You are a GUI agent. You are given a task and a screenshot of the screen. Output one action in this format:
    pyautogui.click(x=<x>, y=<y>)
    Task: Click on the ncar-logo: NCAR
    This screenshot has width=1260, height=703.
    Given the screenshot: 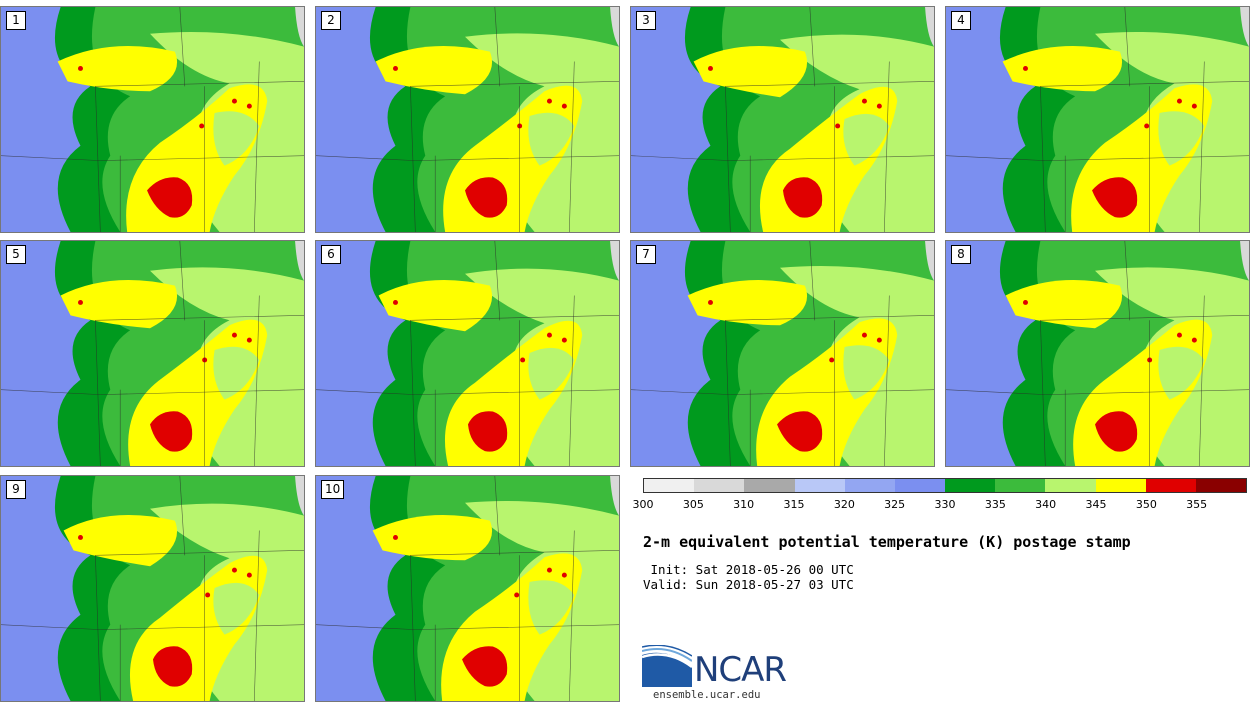 What is the action you would take?
    pyautogui.click(x=717, y=669)
    